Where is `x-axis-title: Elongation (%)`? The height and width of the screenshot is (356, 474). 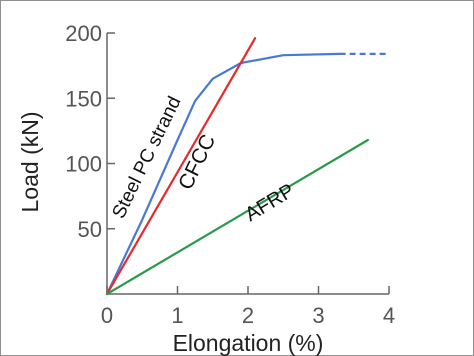
x-axis-title: Elongation (%) is located at coordinates (248, 343).